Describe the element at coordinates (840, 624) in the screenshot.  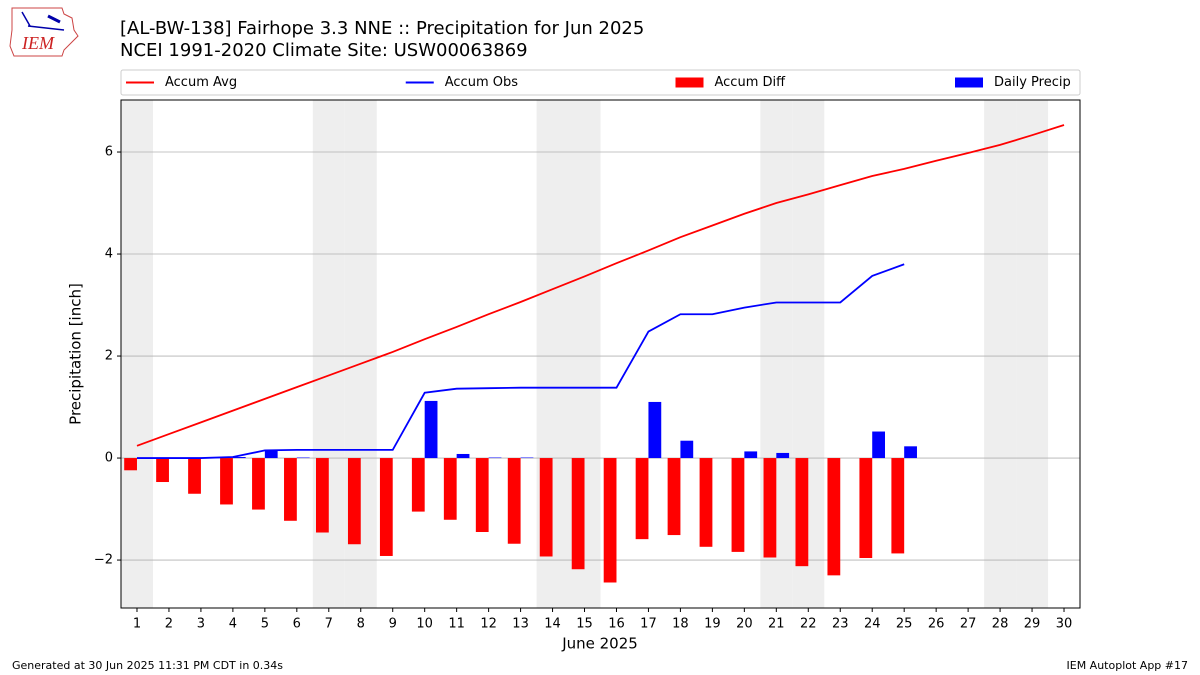
I see `x-tick-label: 23` at that location.